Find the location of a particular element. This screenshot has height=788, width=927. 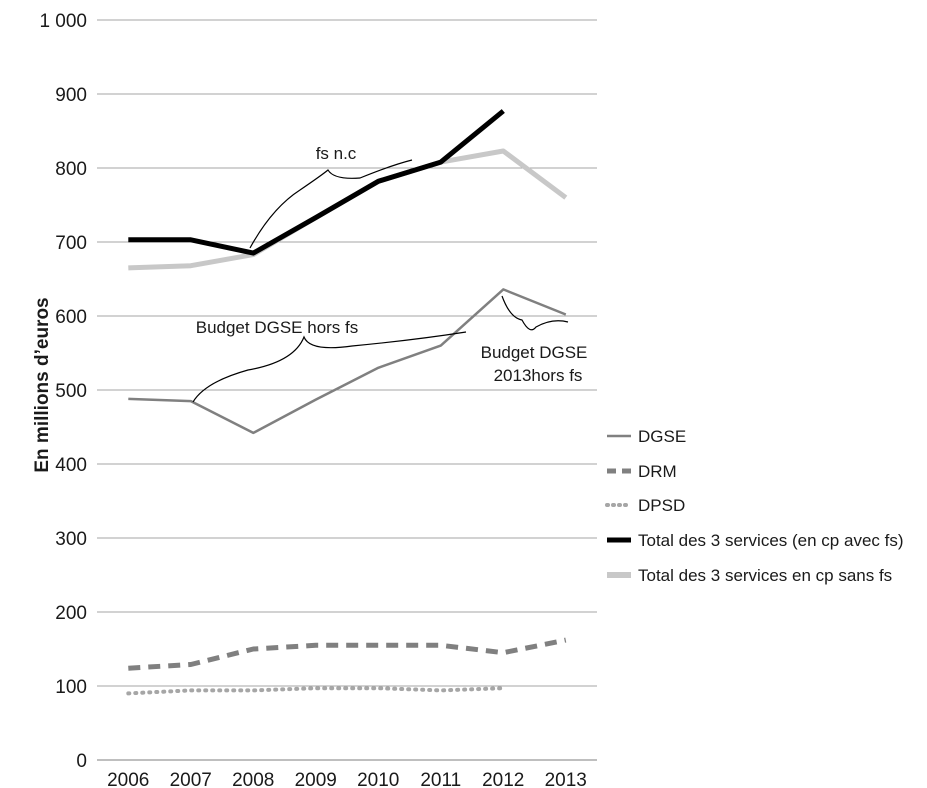

y-tick-label: 800 is located at coordinates (71, 169).